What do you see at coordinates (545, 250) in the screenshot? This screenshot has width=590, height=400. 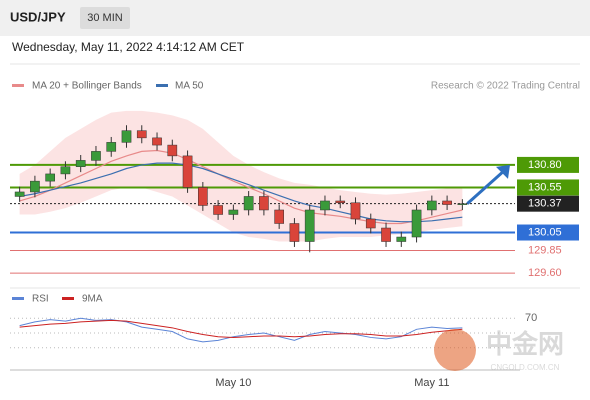 I see `level-label: 129.85` at bounding box center [545, 250].